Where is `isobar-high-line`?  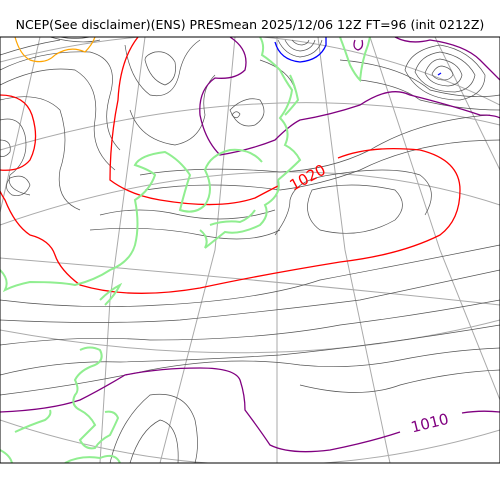 isobar-high-line is located at coordinates (55, 50).